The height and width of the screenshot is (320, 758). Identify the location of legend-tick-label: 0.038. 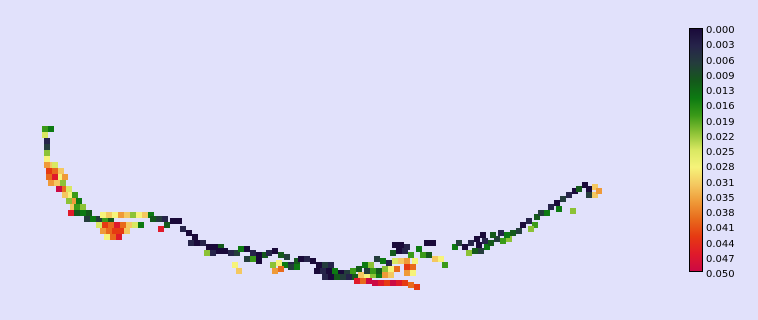
(720, 213).